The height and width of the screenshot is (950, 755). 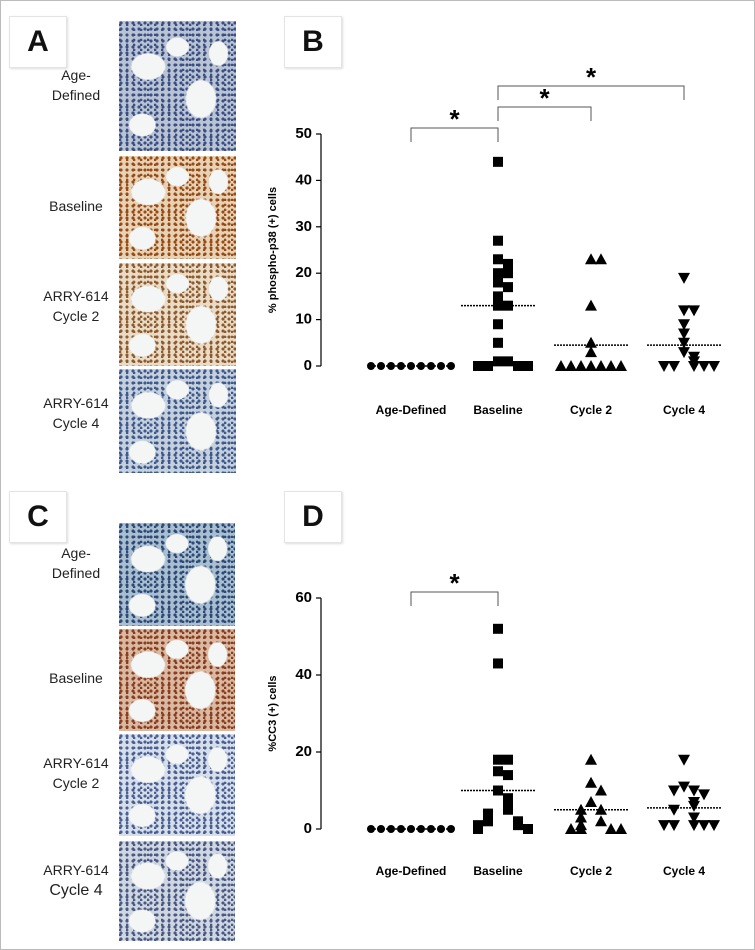 What do you see at coordinates (273, 250) in the screenshot?
I see `y-axis-label: % phospho-p38 (+) cells` at bounding box center [273, 250].